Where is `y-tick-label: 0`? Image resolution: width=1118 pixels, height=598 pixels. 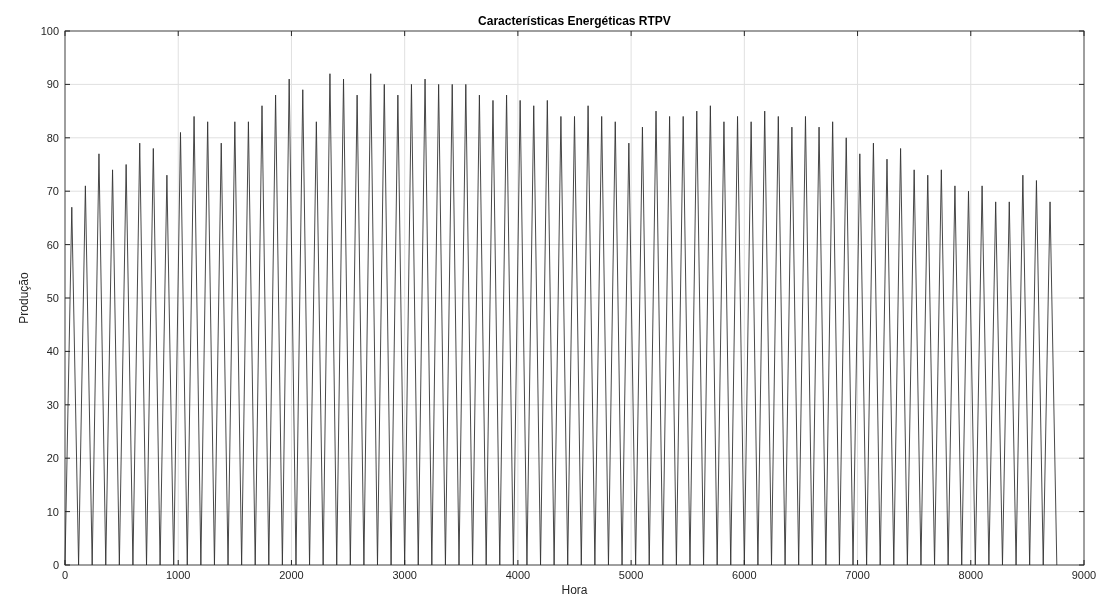 y-tick-label: 0 is located at coordinates (55, 565).